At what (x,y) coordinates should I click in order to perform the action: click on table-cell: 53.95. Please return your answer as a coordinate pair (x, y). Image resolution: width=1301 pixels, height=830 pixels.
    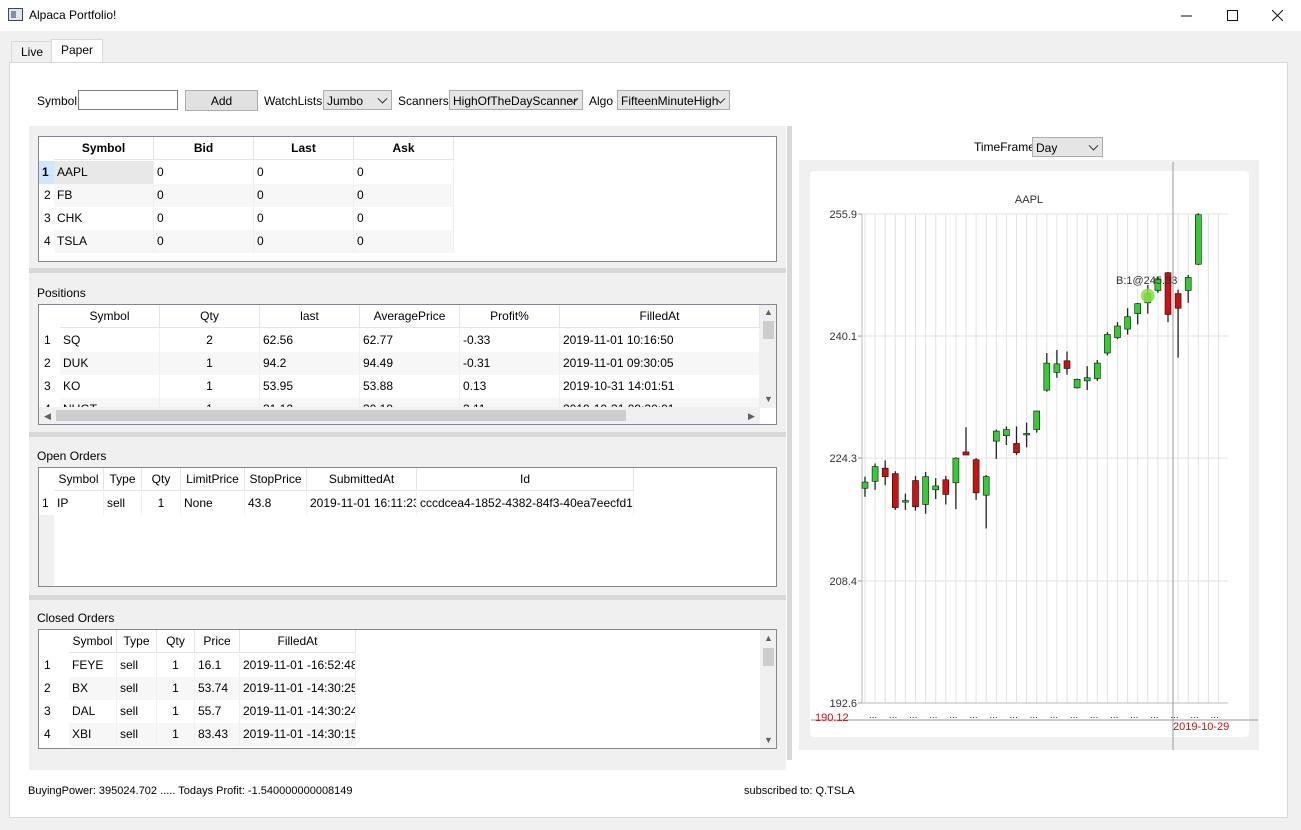
    Looking at the image, I should click on (310, 386).